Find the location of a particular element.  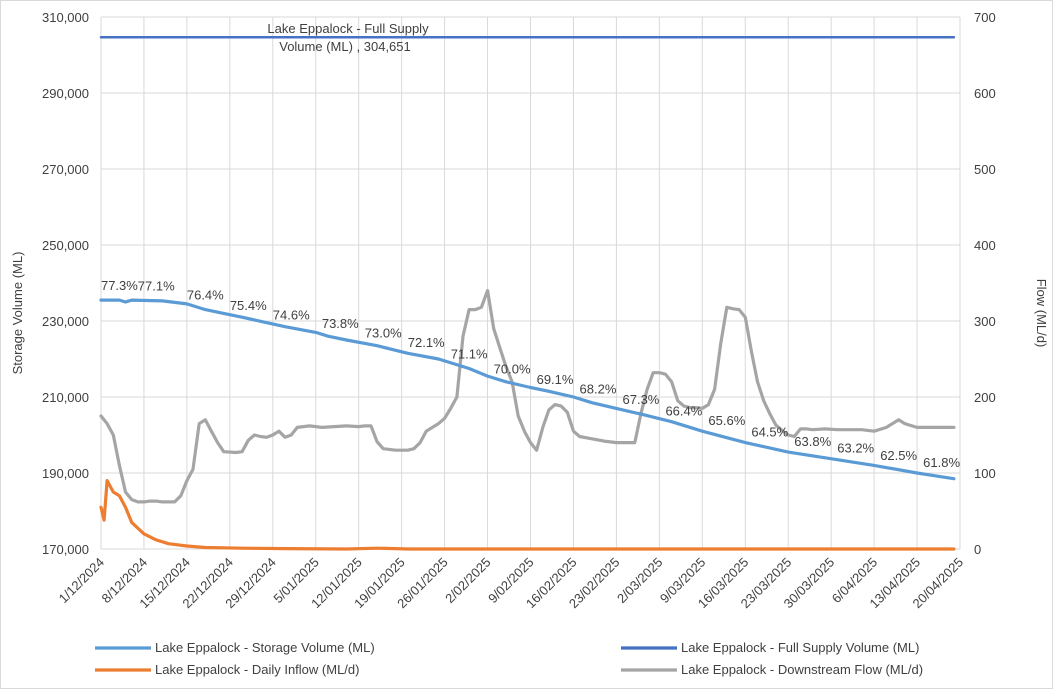

right-tick-label: 500 is located at coordinates (985, 169).